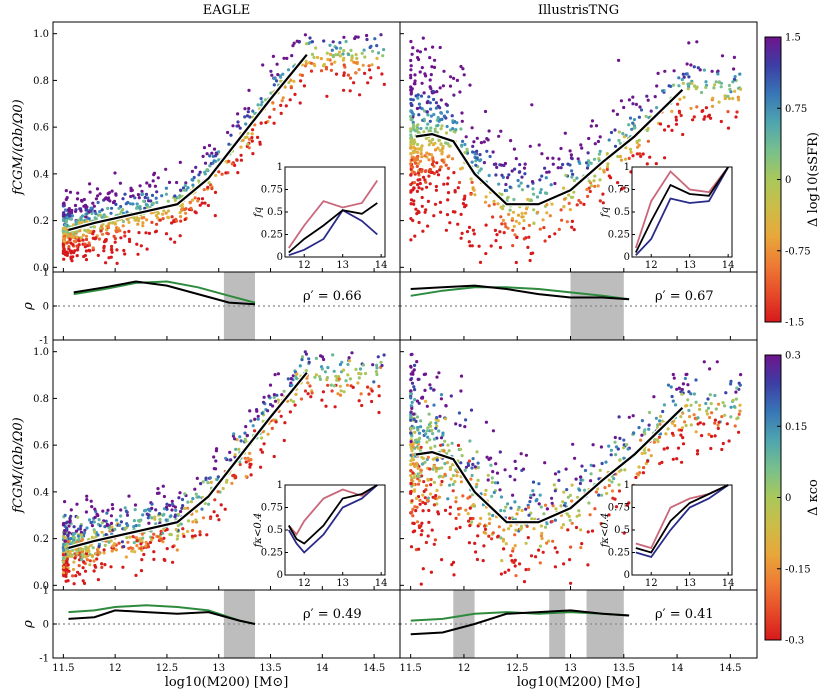 Image resolution: width=830 pixels, height=697 pixels. What do you see at coordinates (597, 306) in the screenshot?
I see `shaded-region` at bounding box center [597, 306].